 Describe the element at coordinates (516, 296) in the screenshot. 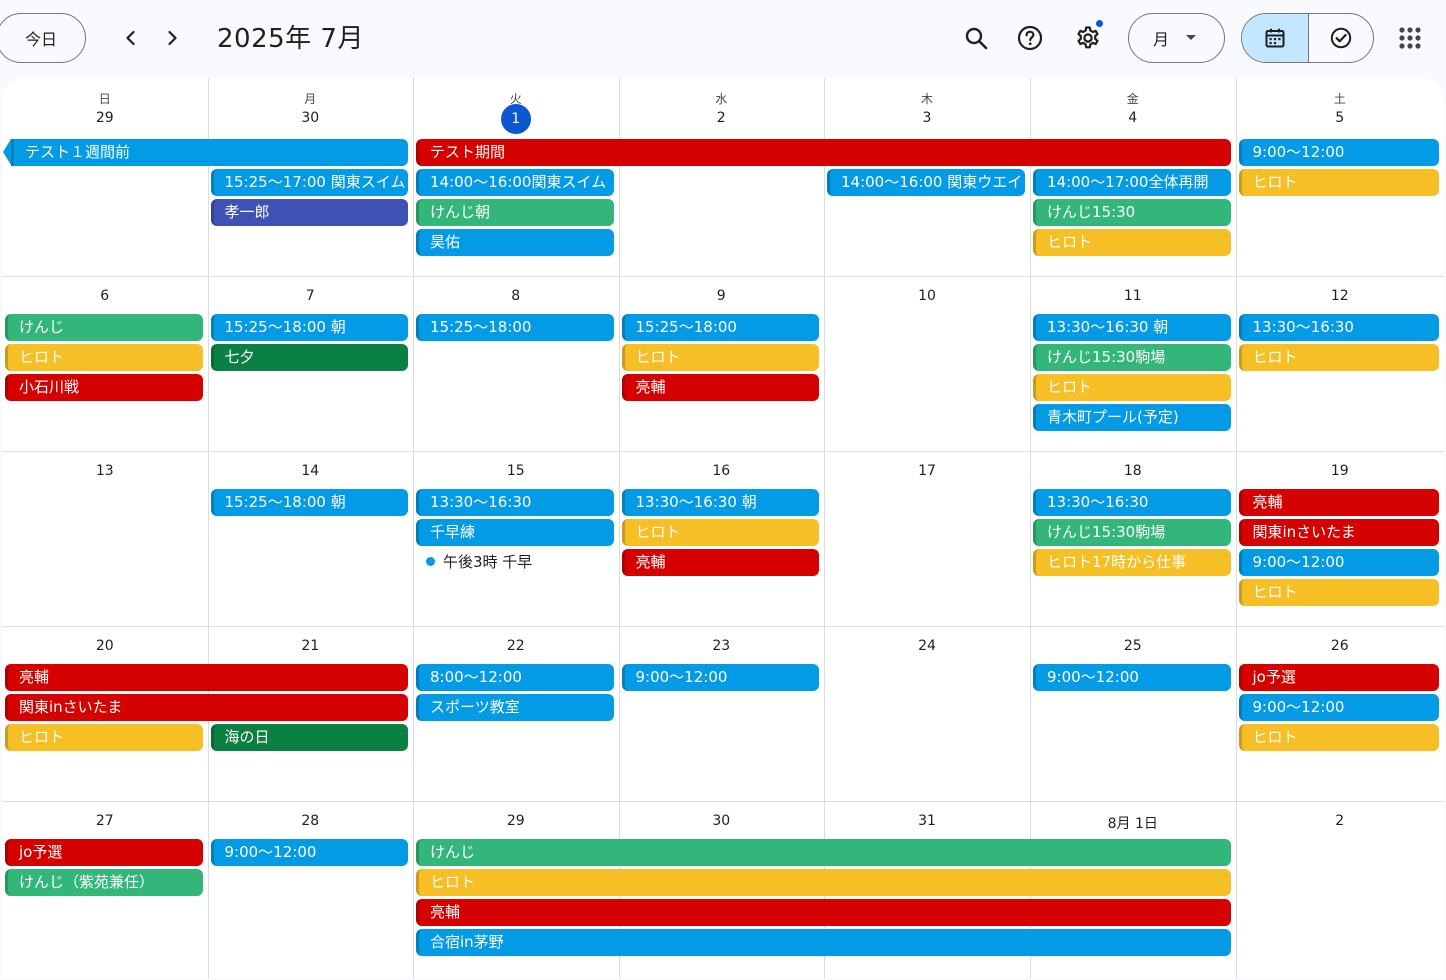

I see `day-number: 8` at that location.